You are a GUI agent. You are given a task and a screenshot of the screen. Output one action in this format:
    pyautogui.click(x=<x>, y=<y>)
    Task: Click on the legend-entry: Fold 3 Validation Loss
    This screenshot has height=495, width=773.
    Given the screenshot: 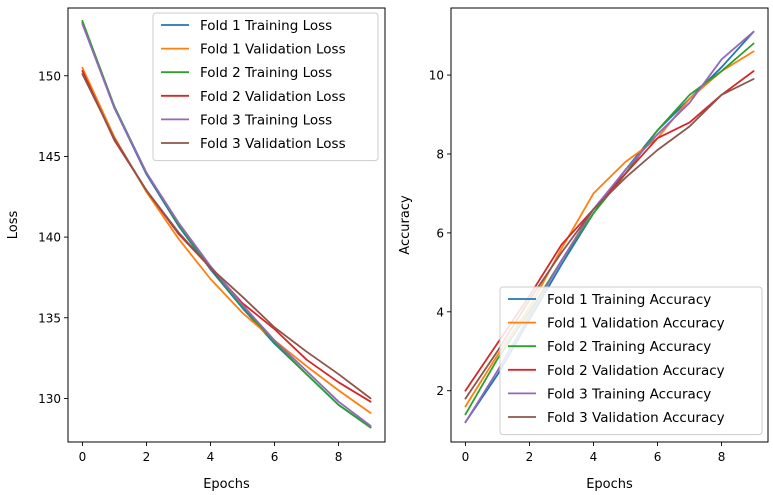 What is the action you would take?
    pyautogui.click(x=273, y=144)
    